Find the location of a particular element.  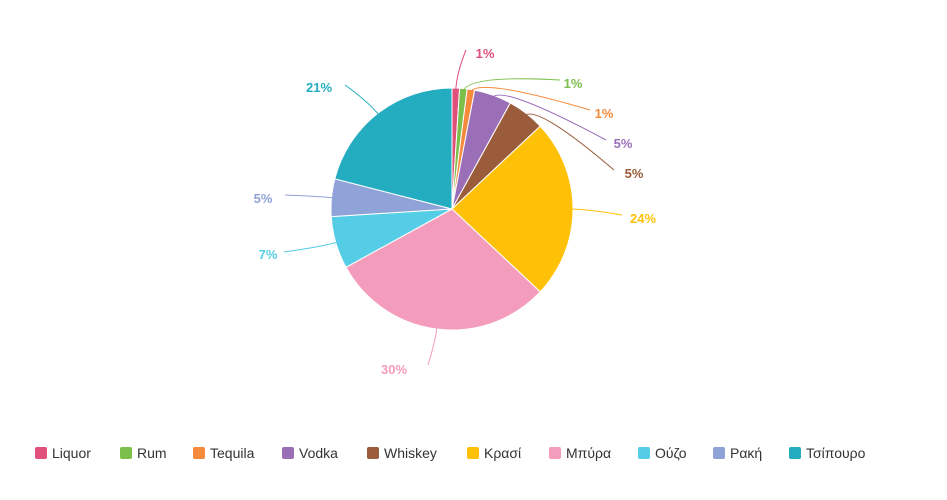

legend-label: Whiskey is located at coordinates (410, 453).